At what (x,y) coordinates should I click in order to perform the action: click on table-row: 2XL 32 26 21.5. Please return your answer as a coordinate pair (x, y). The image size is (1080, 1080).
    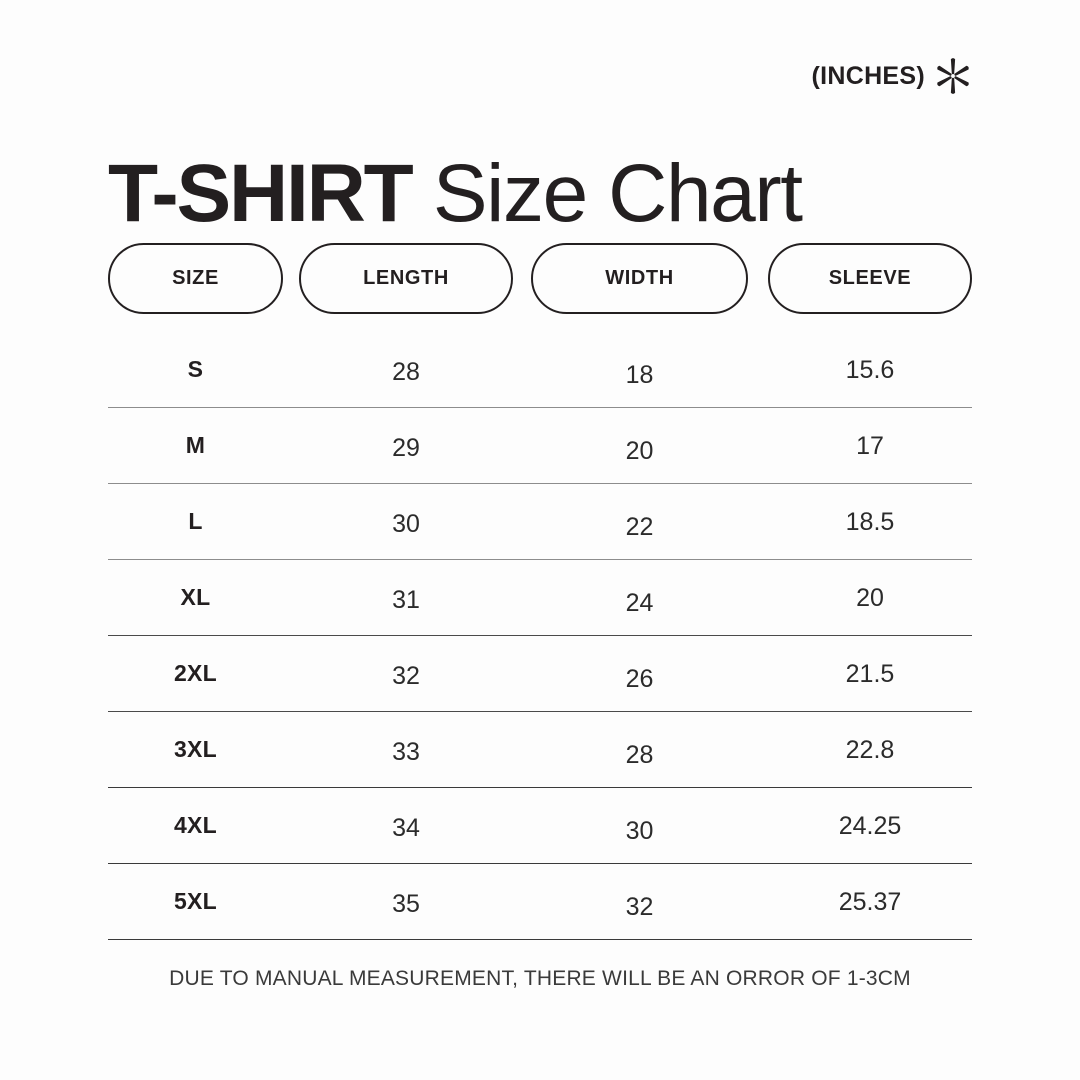
    Looking at the image, I should click on (540, 673).